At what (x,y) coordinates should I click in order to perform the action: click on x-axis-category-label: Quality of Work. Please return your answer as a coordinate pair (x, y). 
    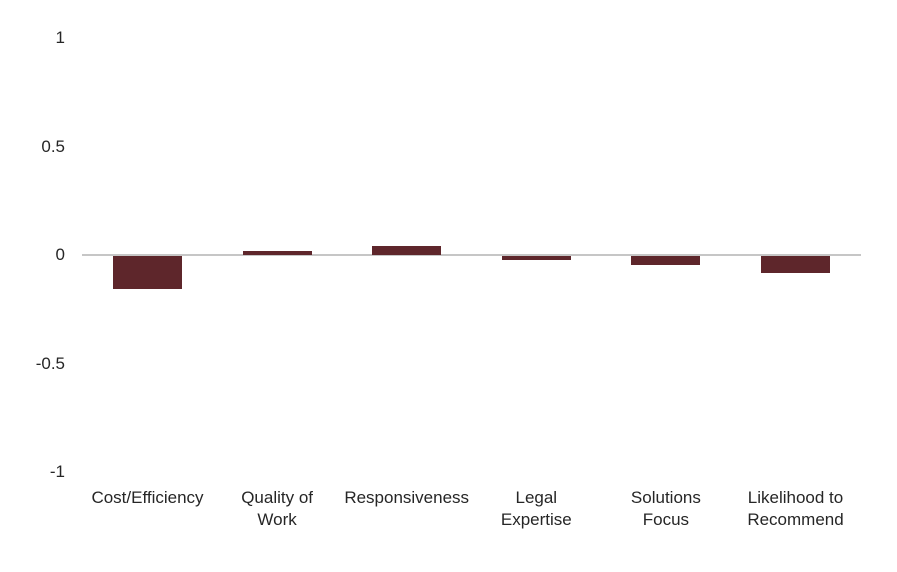
    Looking at the image, I should click on (277, 509).